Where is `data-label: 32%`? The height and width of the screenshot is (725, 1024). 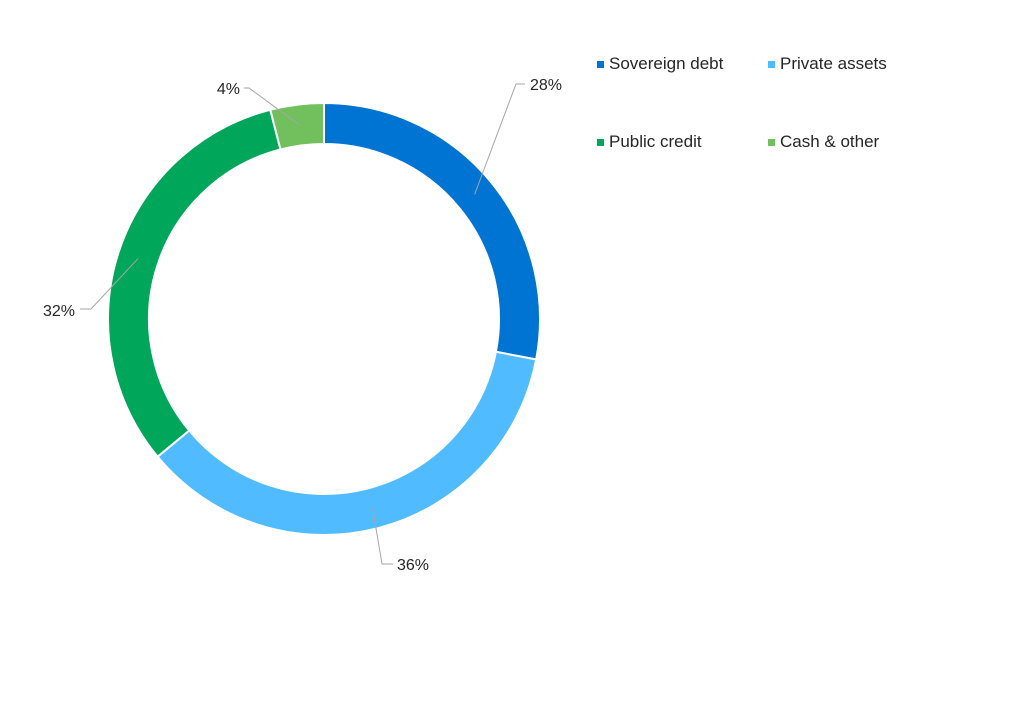 data-label: 32% is located at coordinates (59, 311).